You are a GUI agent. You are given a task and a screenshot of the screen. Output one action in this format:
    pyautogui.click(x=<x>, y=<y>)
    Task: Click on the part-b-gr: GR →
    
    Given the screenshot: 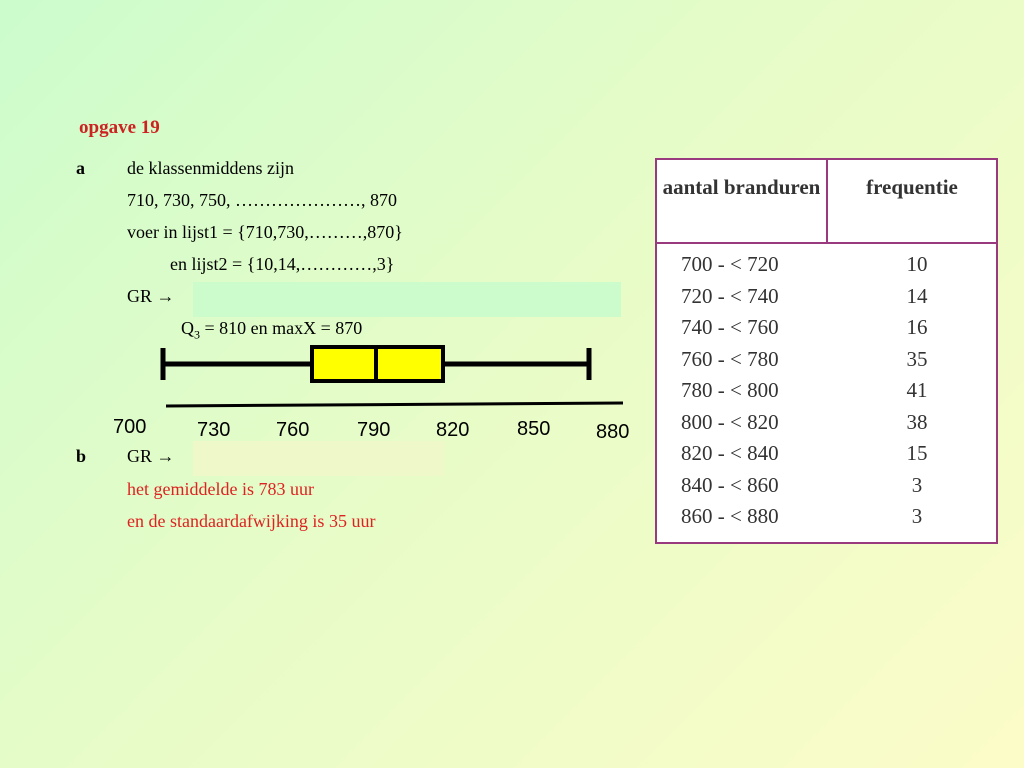 What is the action you would take?
    pyautogui.click(x=151, y=456)
    